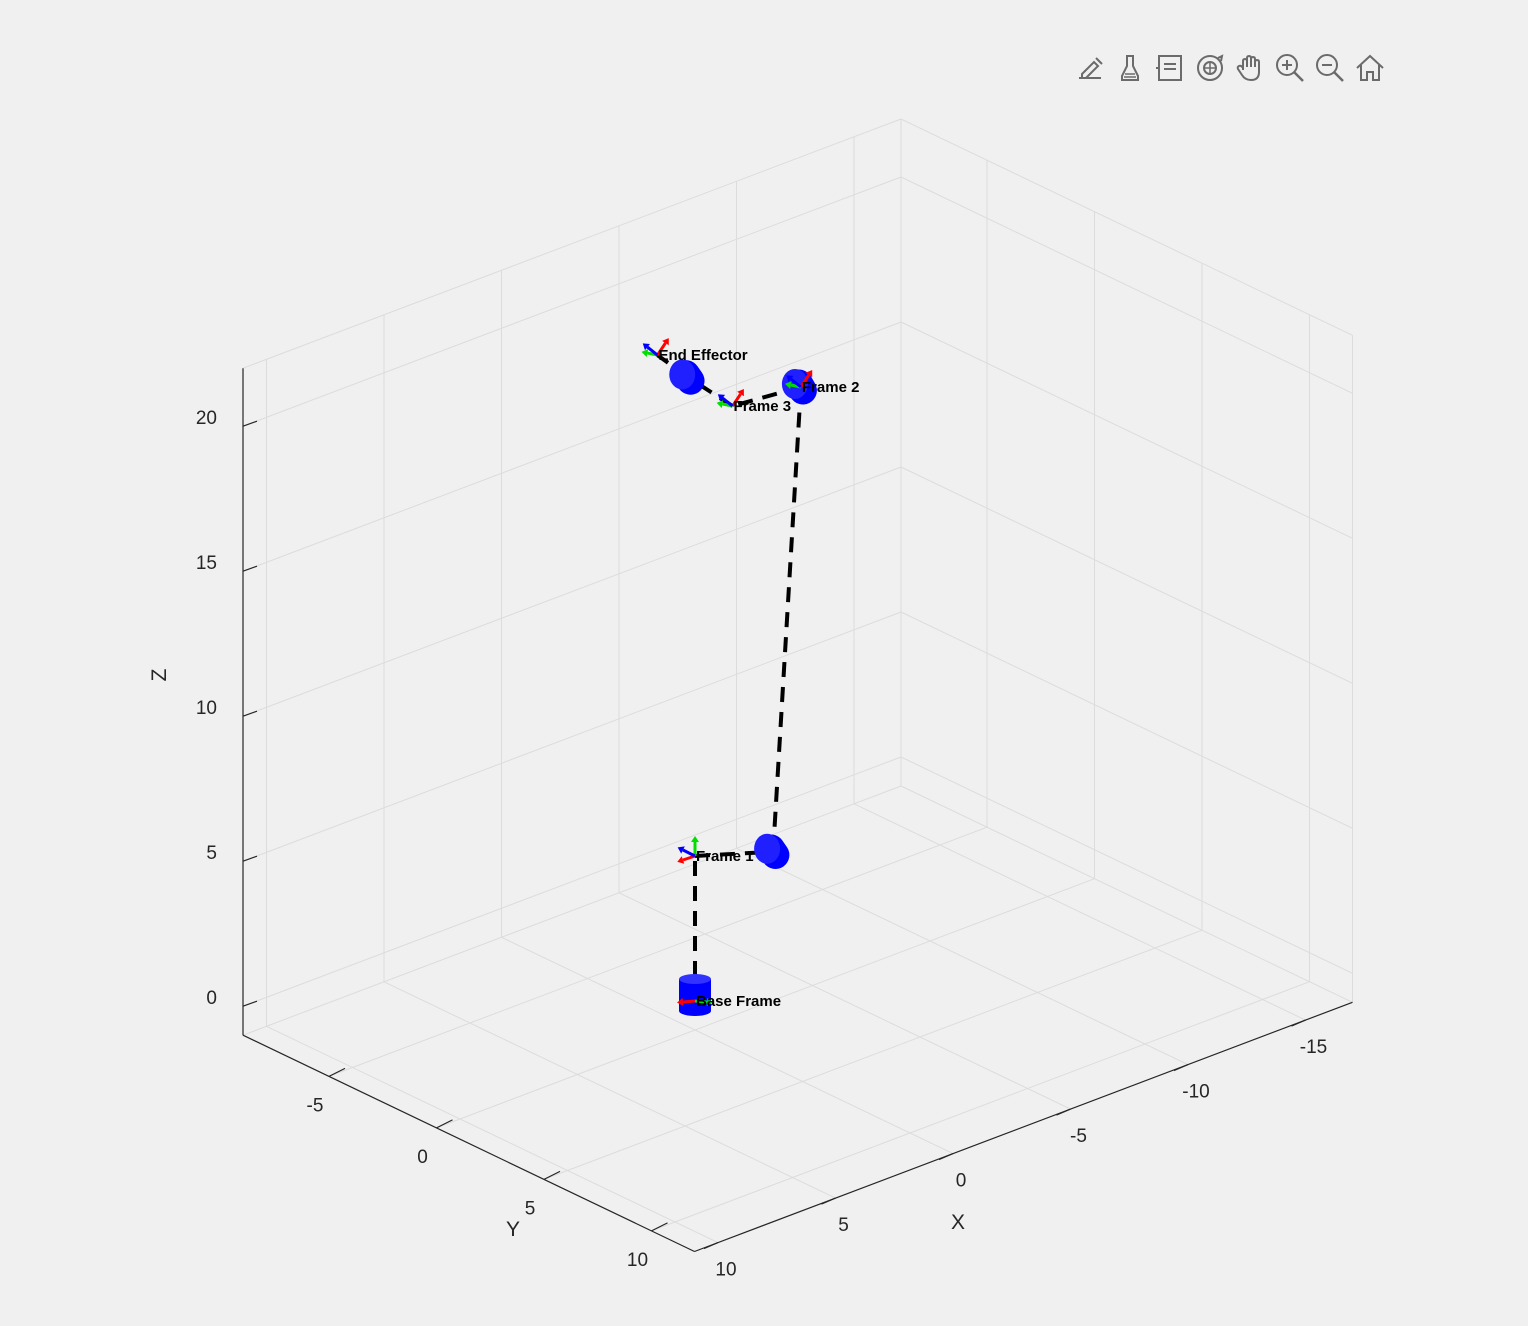  What do you see at coordinates (738, 1001) in the screenshot?
I see `frame-label: Base Frame` at bounding box center [738, 1001].